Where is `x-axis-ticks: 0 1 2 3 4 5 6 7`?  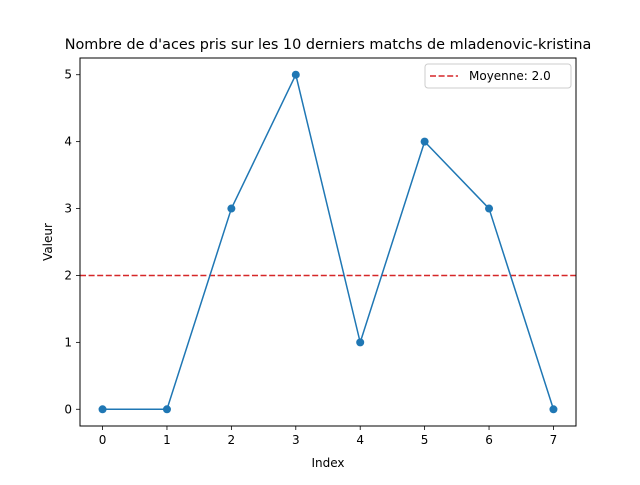 x-axis-ticks: 0 1 2 3 4 5 6 7 is located at coordinates (328, 436).